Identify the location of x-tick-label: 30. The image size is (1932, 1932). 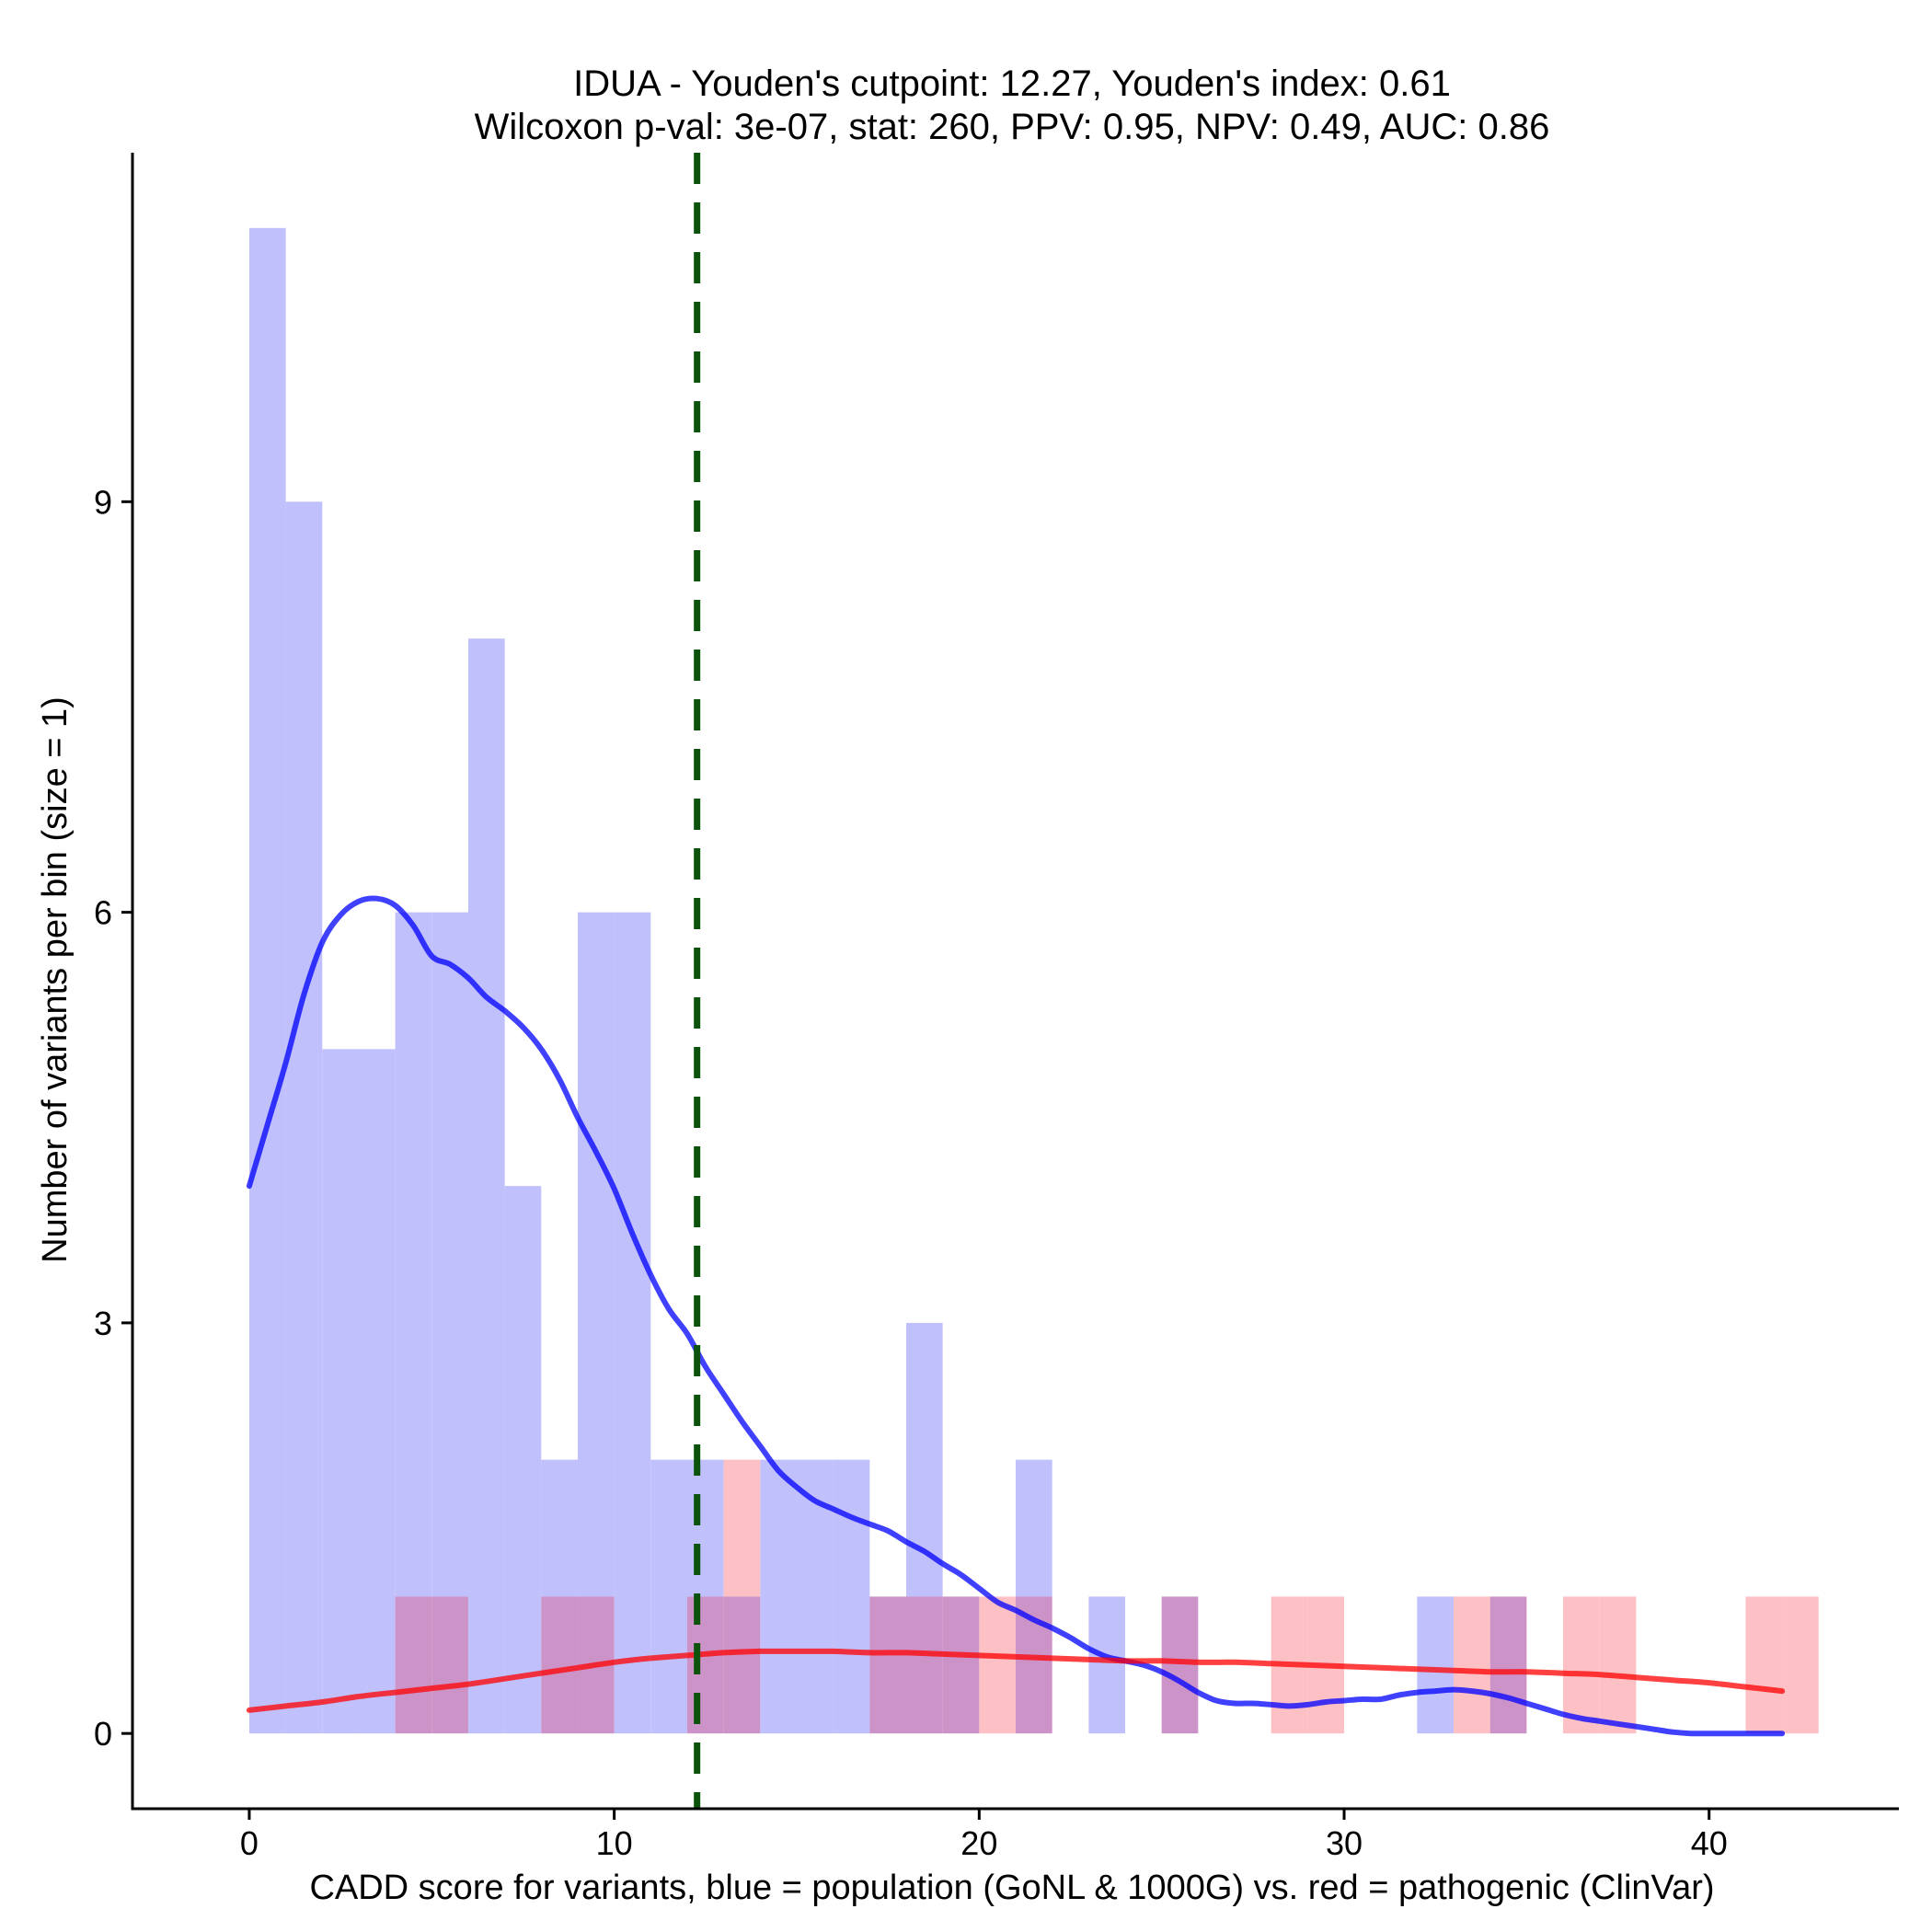
(1344, 1843).